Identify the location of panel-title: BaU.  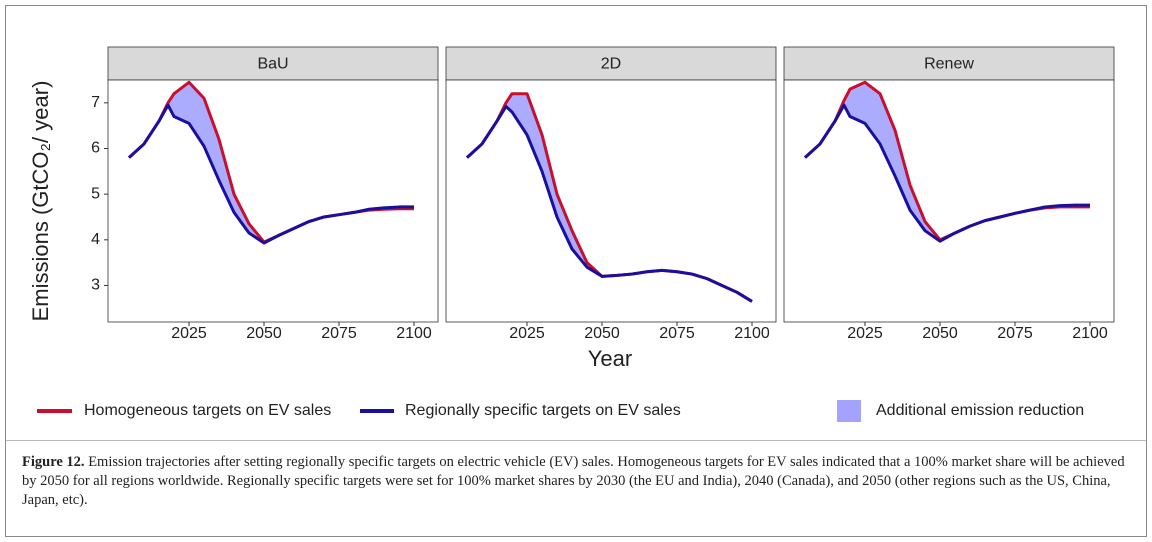
(272, 64).